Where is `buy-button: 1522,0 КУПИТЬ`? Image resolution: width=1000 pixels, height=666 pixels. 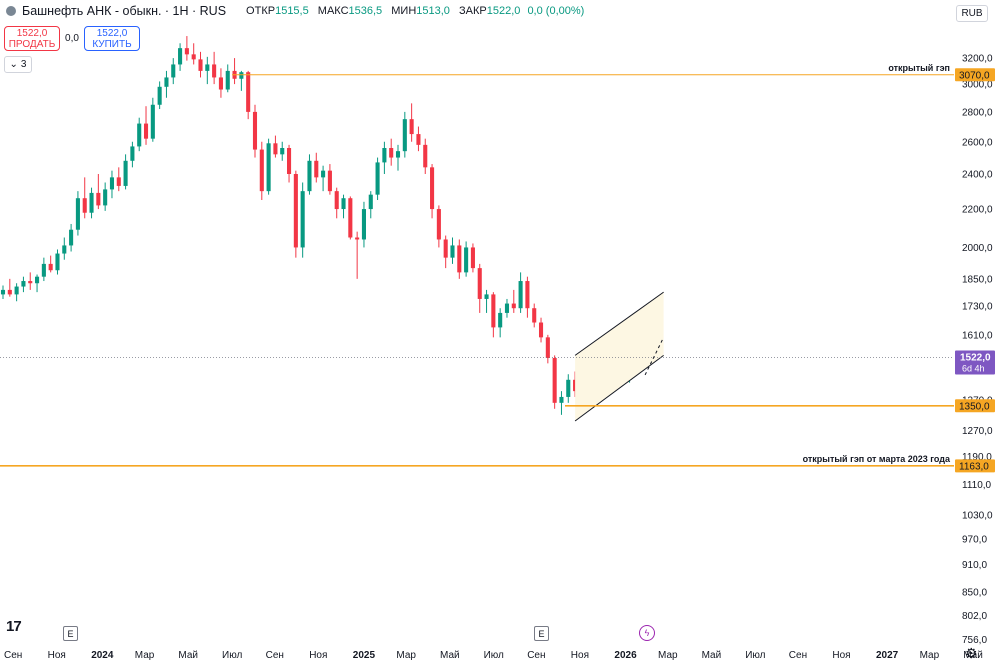
buy-button: 1522,0 КУПИТЬ is located at coordinates (112, 38).